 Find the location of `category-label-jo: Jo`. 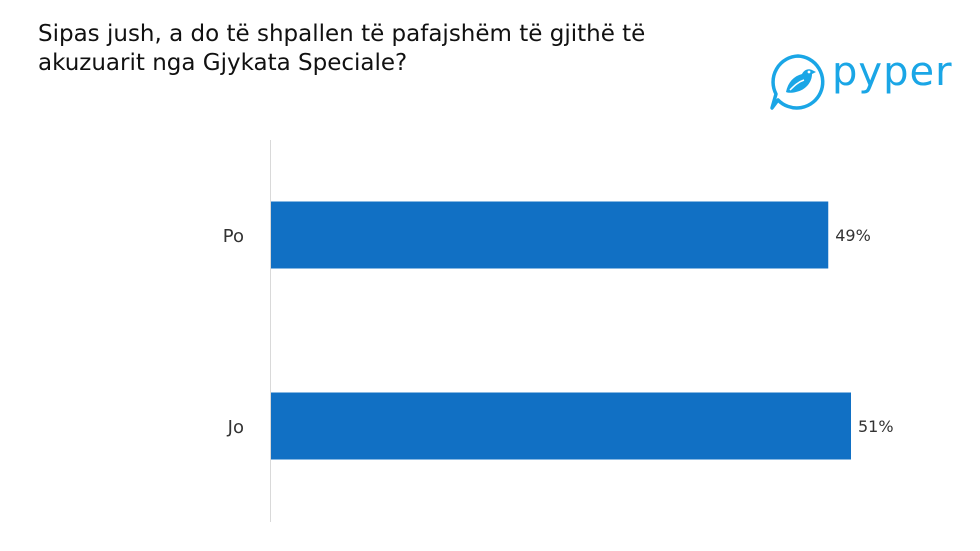

category-label-jo: Jo is located at coordinates (235, 427).